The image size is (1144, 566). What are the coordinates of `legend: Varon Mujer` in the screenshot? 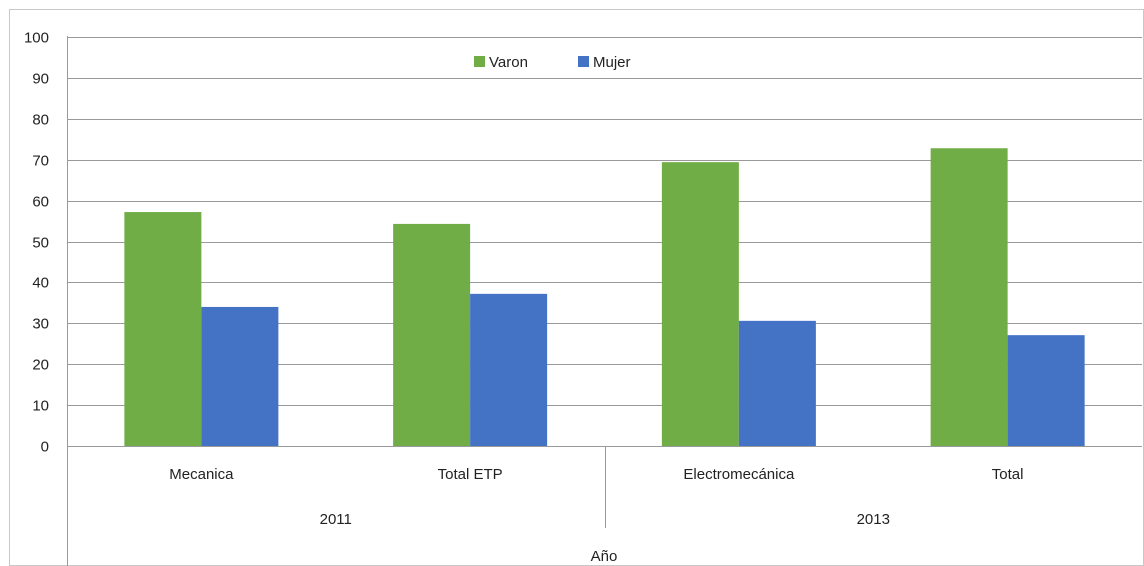 It's located at (552, 62).